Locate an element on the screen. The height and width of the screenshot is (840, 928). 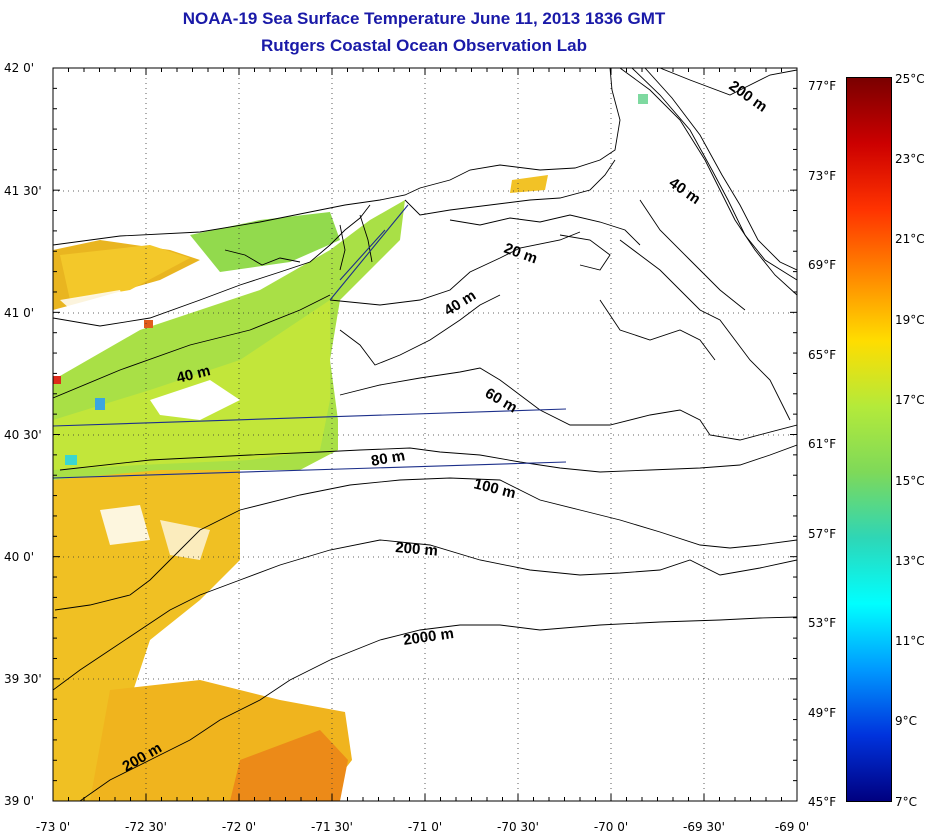
lon-label: -71 30' is located at coordinates (332, 827).